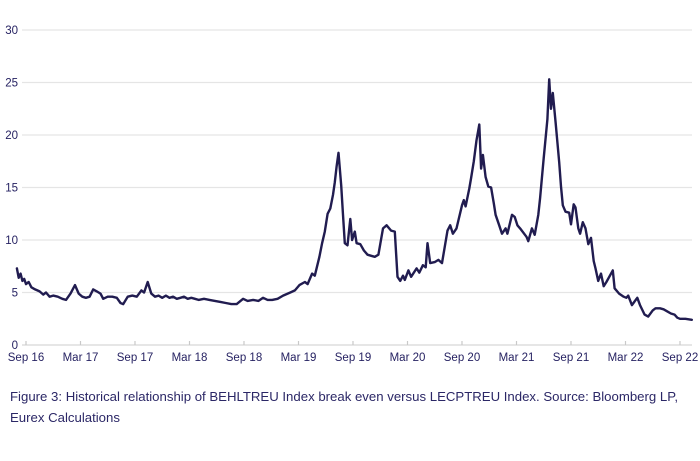 The image size is (700, 461). What do you see at coordinates (353, 358) in the screenshot?
I see `x-axis-label: Sep 19` at bounding box center [353, 358].